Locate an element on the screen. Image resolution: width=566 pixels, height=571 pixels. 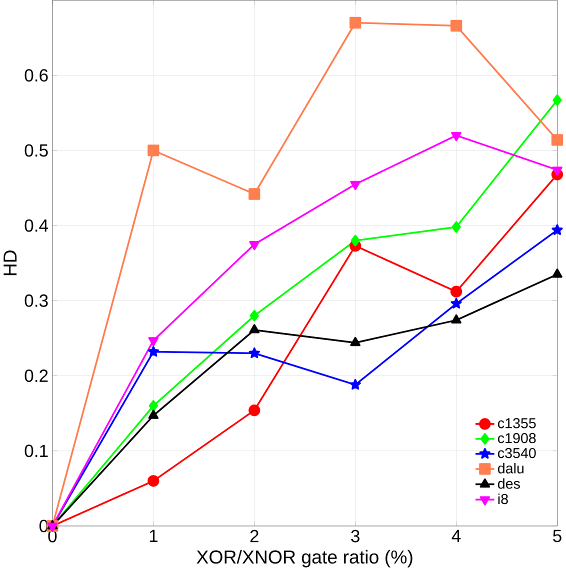
y-tick-label: 0.6 is located at coordinates (36, 75).